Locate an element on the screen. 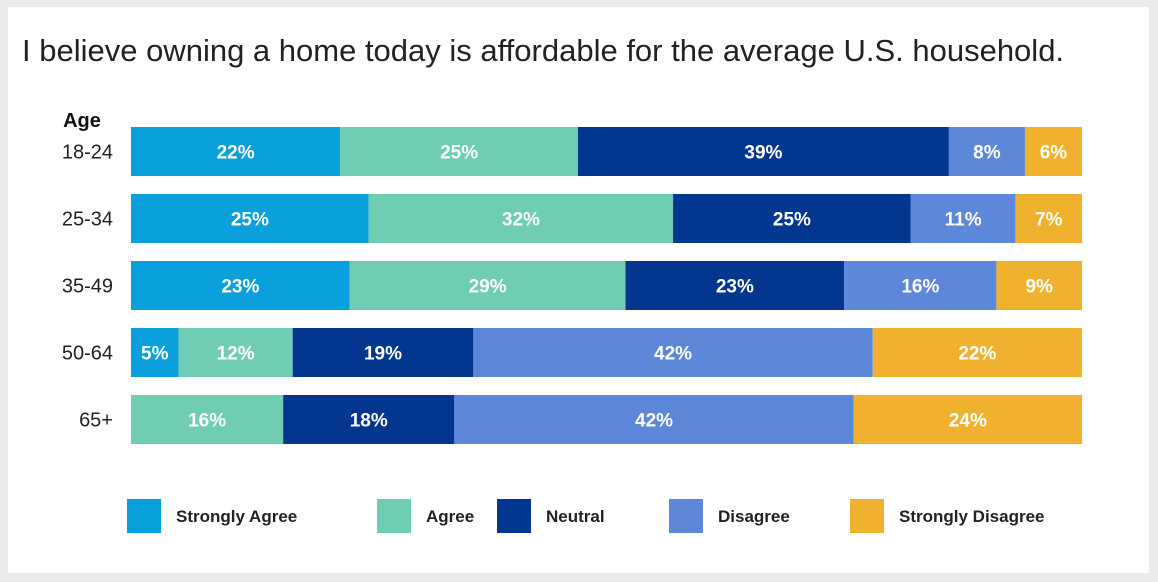 The height and width of the screenshot is (582, 1158). bar-segment-35-49-strongly-agree is located at coordinates (240, 285).